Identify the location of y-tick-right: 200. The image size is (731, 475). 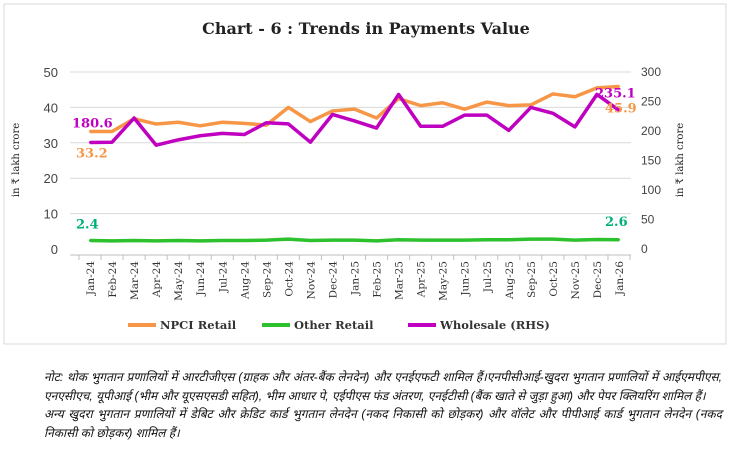
(651, 131).